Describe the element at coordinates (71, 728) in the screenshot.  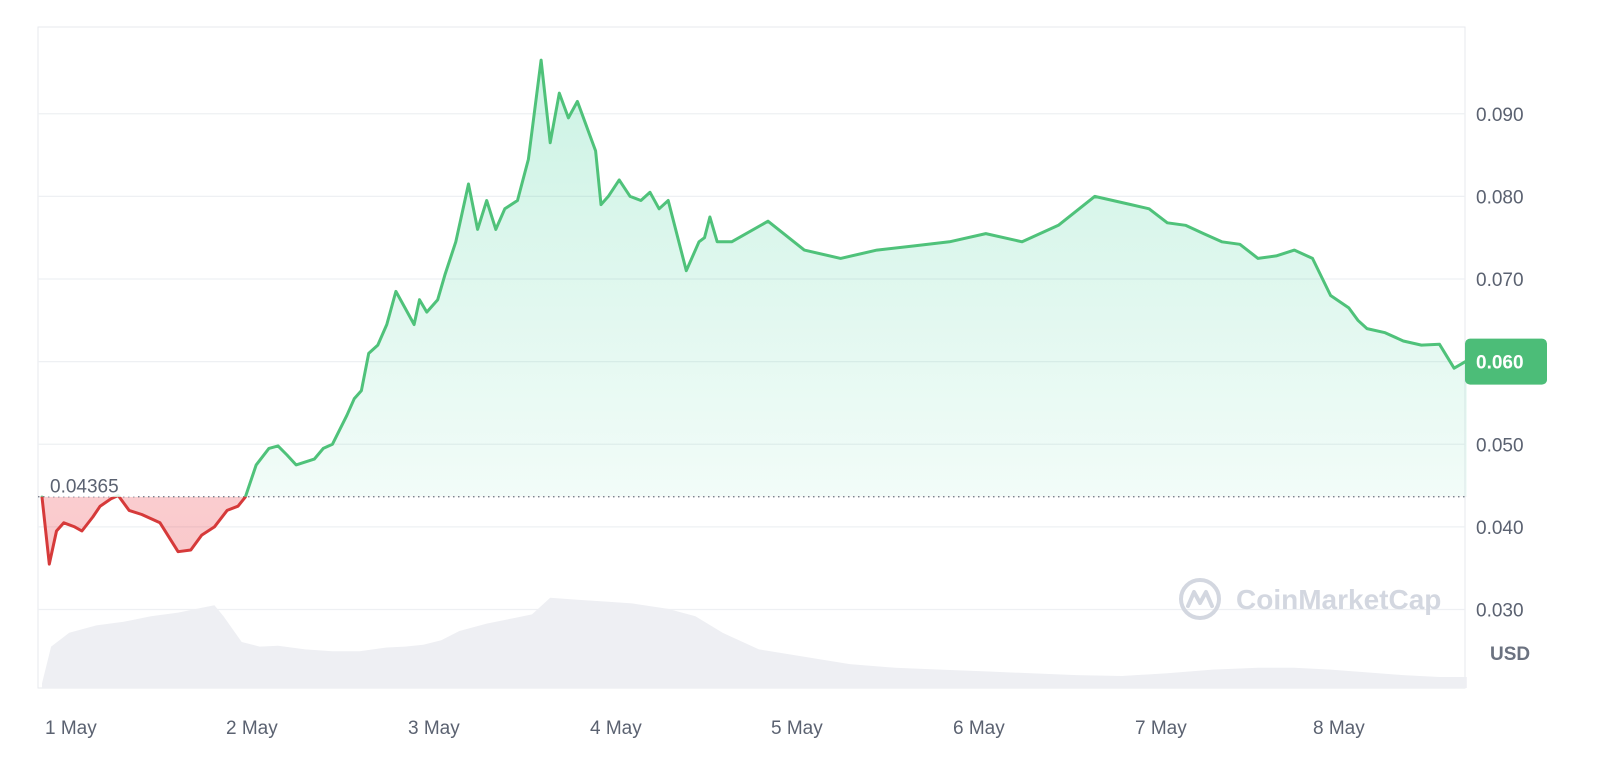
I see `x-tick-label: 1 May` at that location.